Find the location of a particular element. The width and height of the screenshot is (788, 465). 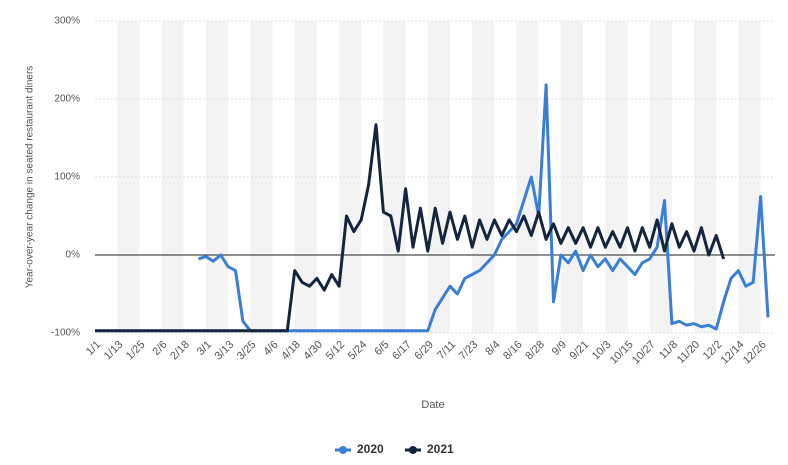

x-tick-label: 10/27 is located at coordinates (644, 353).